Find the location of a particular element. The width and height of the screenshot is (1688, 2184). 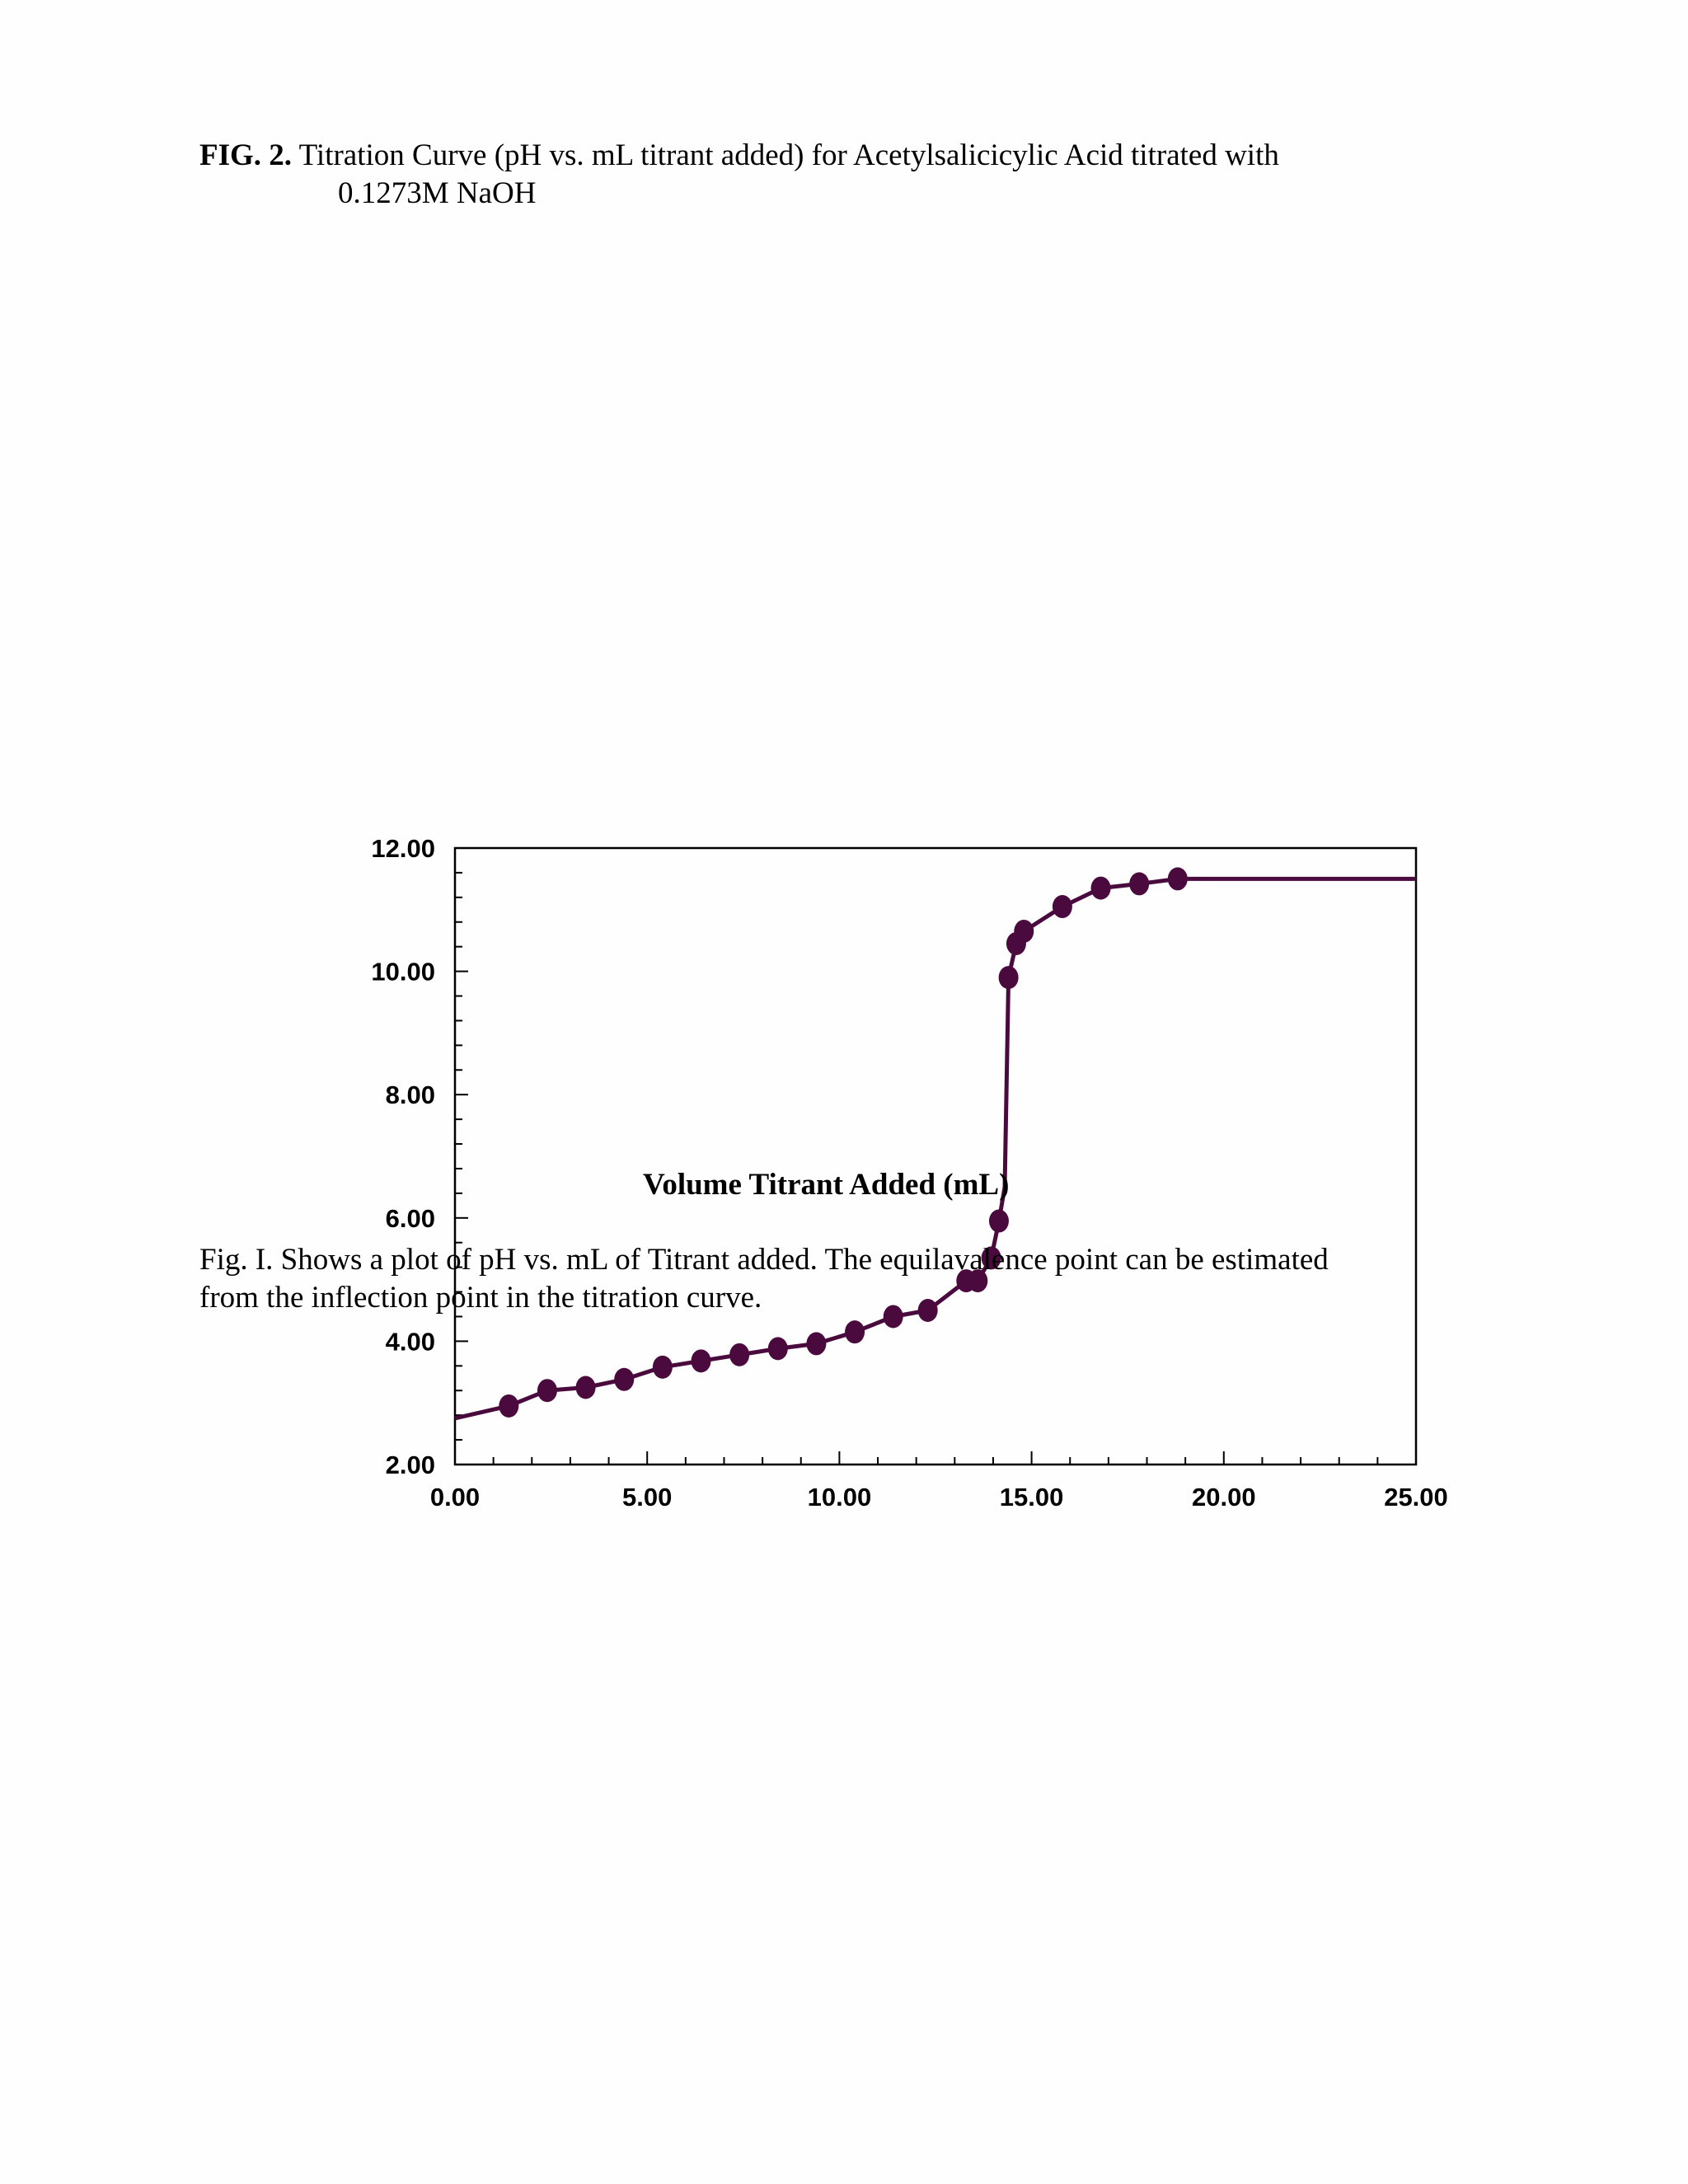

y-tick-label: 10.00 is located at coordinates (403, 972).